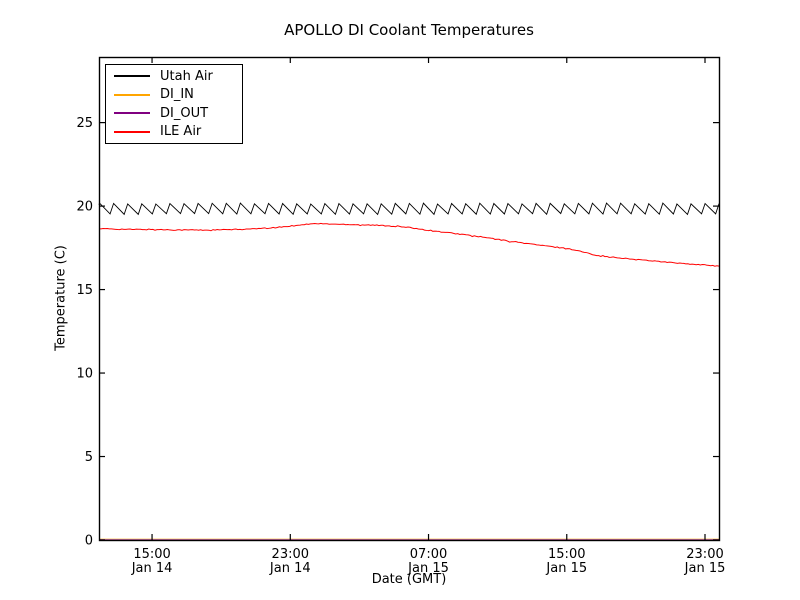 This screenshot has width=800, height=600. I want to click on legend-item-di-in: DI_IN, so click(174, 94).